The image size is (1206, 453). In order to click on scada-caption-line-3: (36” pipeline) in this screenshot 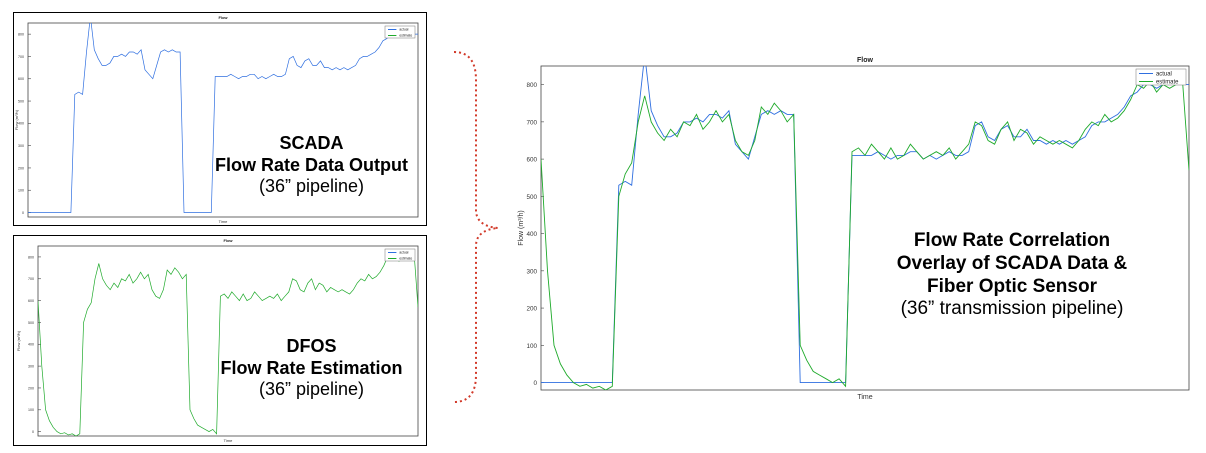, I will do `click(311, 186)`.